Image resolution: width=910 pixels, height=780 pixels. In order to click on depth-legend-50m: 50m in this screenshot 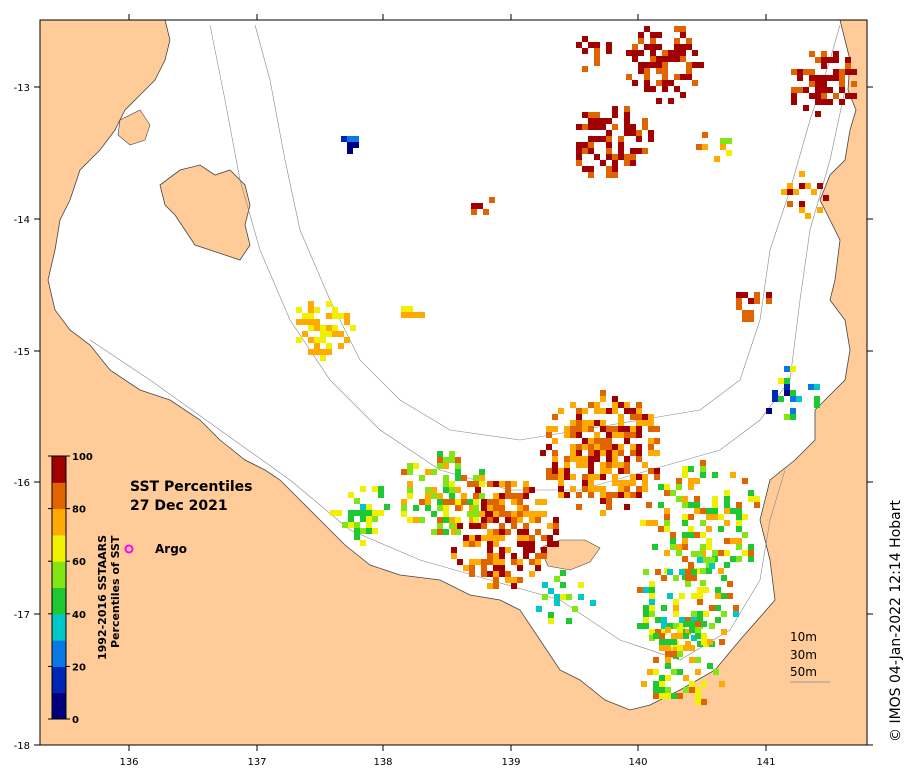, I will do `click(803, 672)`.